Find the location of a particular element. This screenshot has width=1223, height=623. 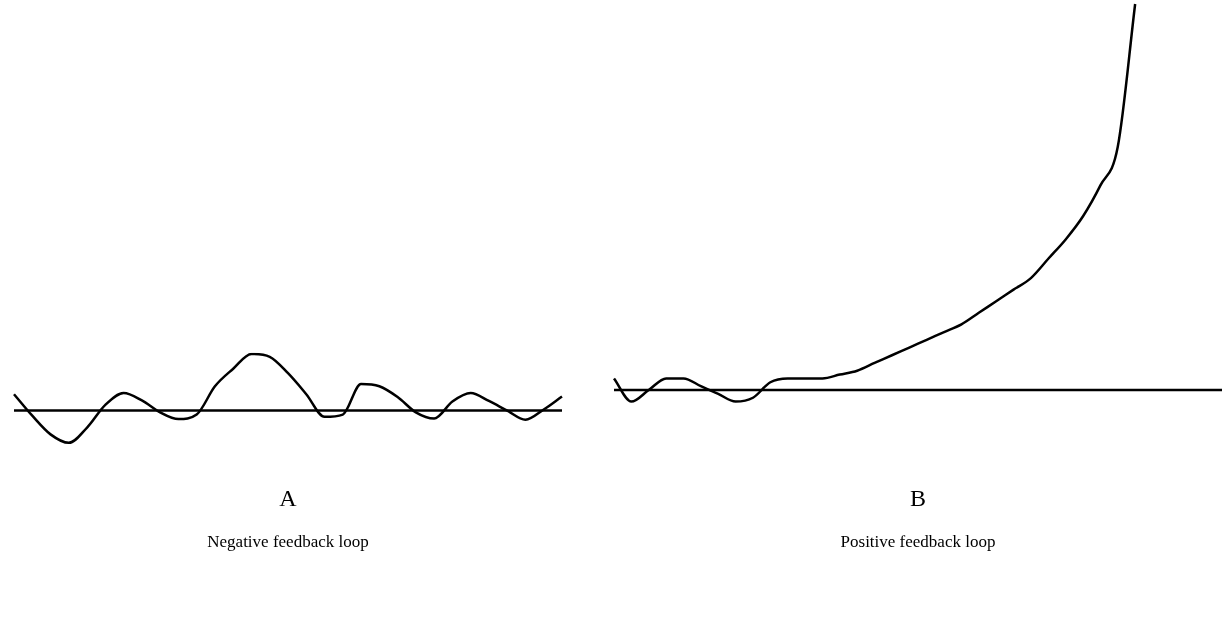

text: Negative feedback loop is located at coordinates (288, 542).